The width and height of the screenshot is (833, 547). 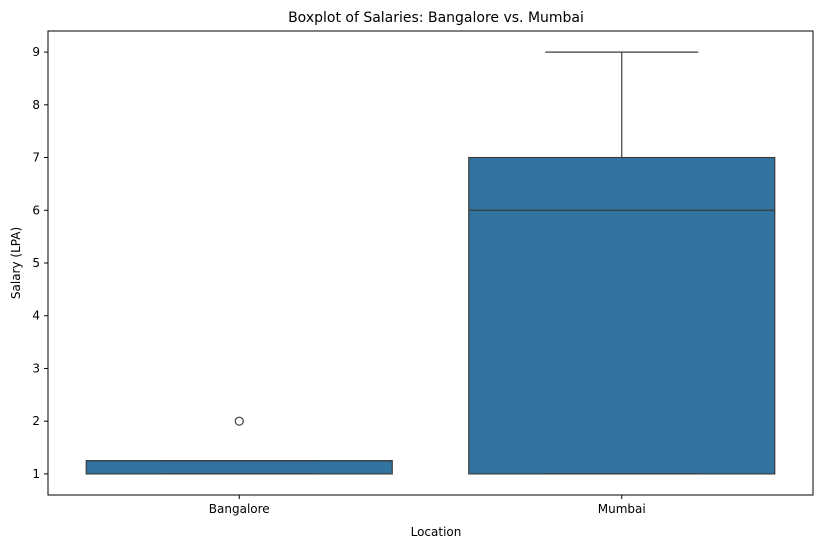 I want to click on y-axis-label: Salary (LPA), so click(x=16, y=263).